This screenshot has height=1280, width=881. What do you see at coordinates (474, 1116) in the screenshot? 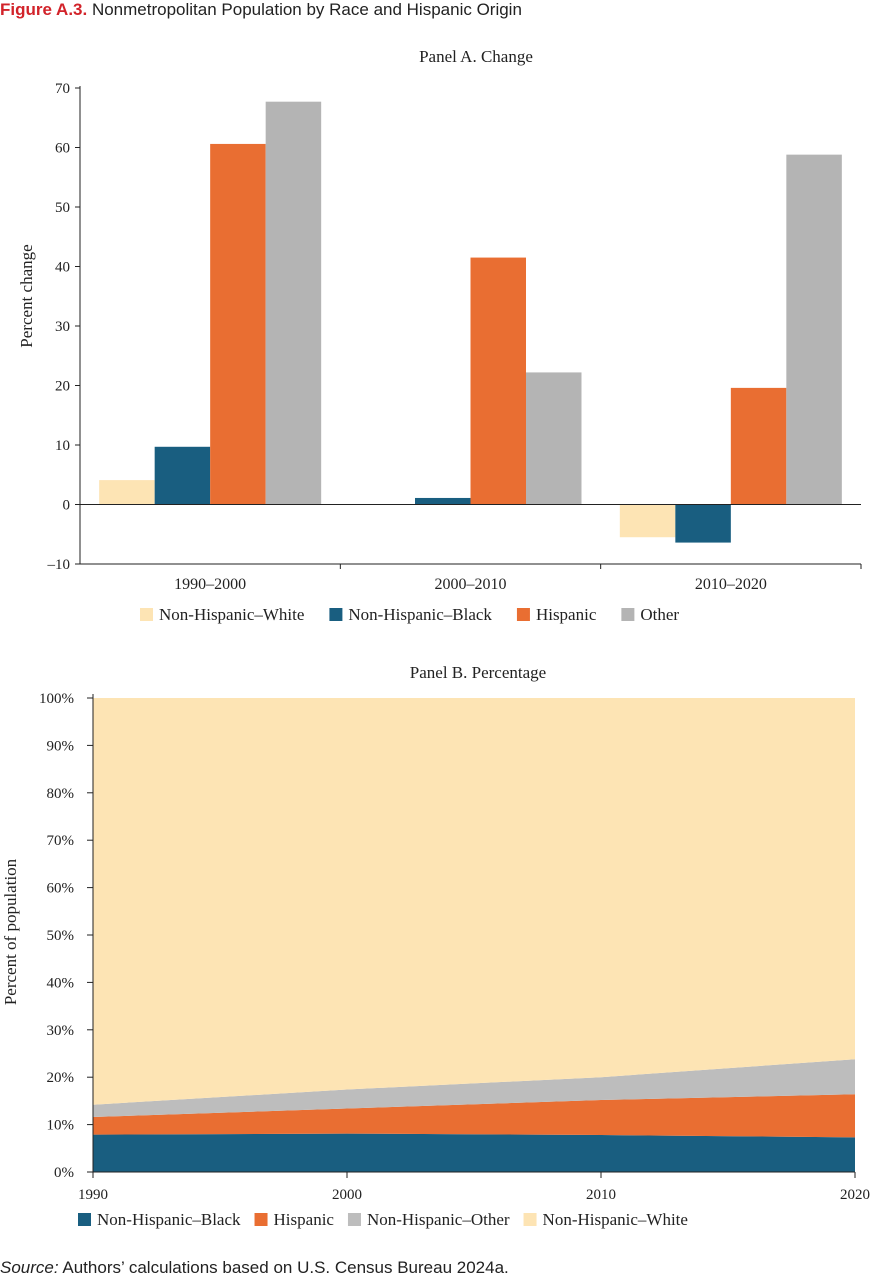
I see `area-hispanic` at bounding box center [474, 1116].